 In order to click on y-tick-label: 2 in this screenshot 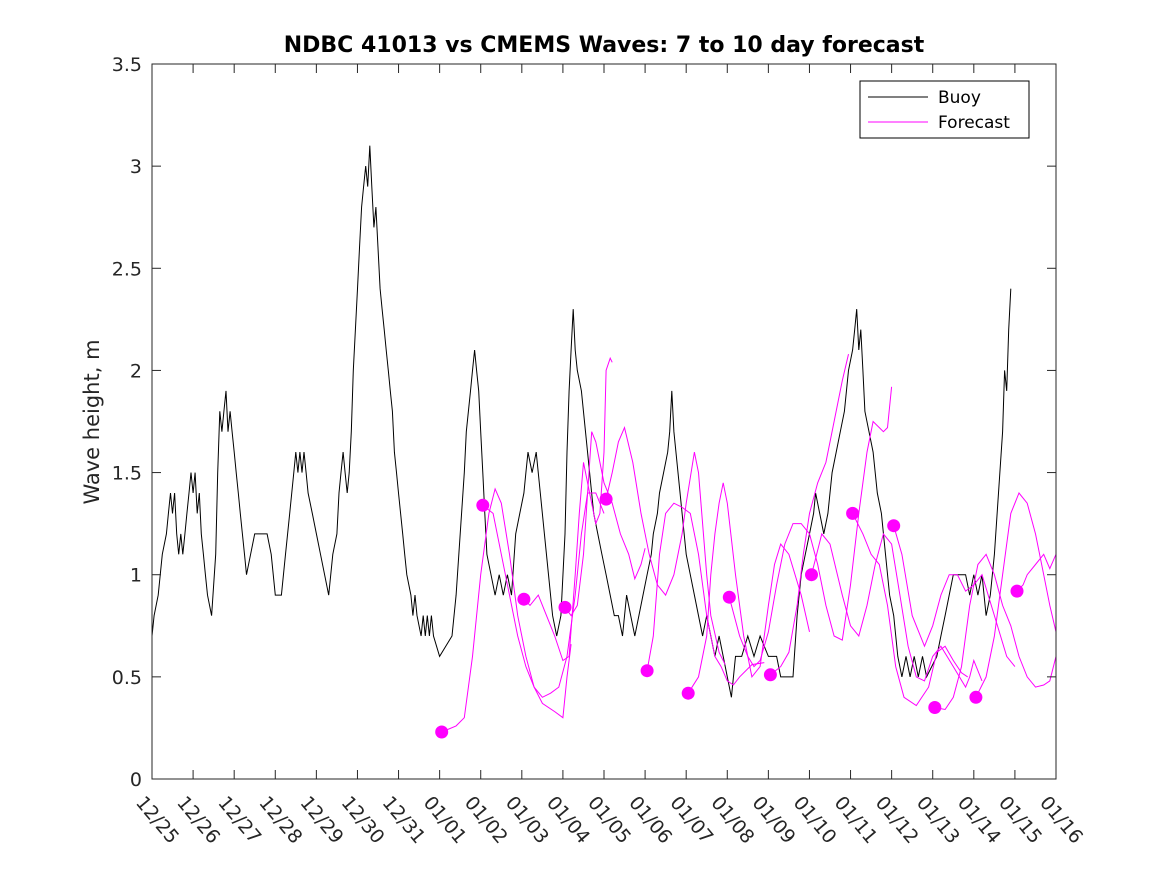, I will do `click(136, 371)`.